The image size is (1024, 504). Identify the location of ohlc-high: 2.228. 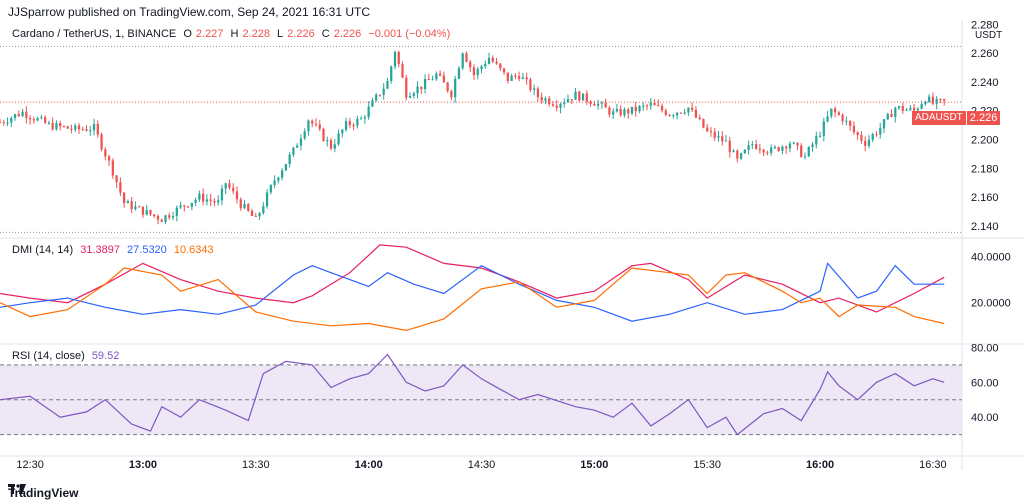
(256, 34).